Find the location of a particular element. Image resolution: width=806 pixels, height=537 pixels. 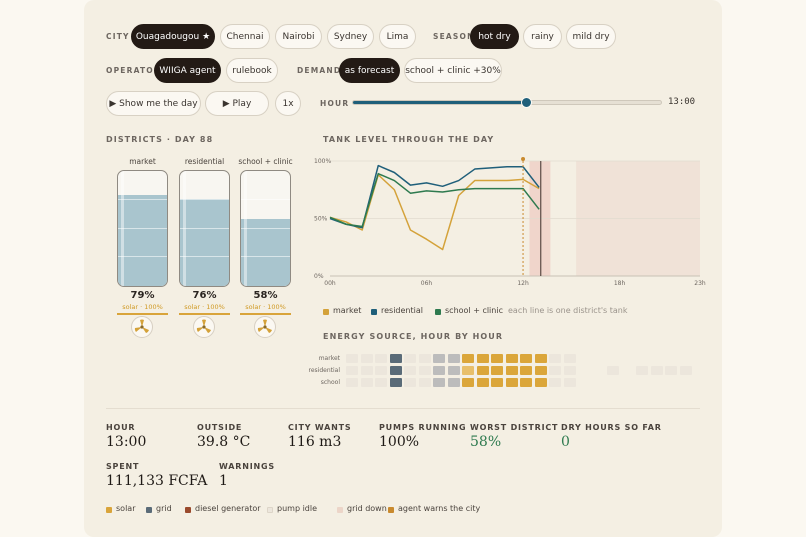

agent-warning-marker is located at coordinates (523, 159).